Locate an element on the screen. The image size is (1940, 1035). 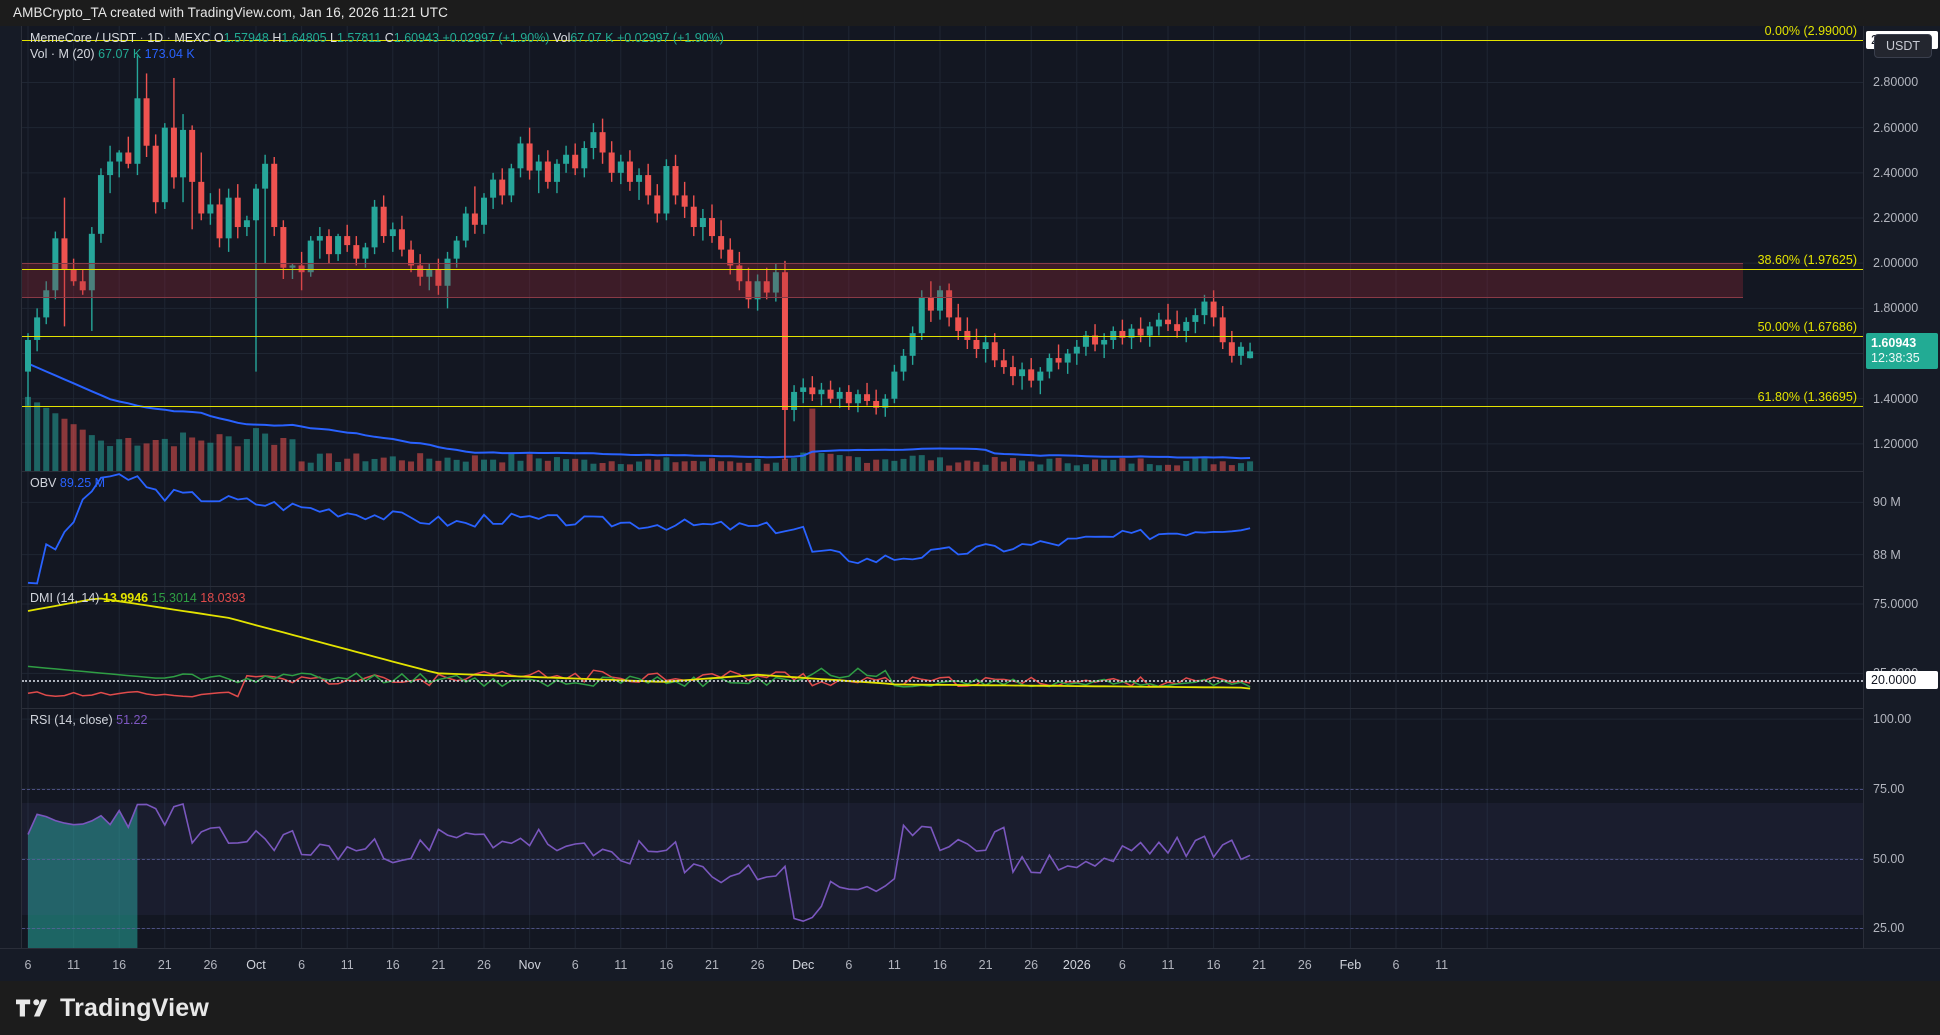
current-price-value: 1.60943 is located at coordinates (1894, 343).